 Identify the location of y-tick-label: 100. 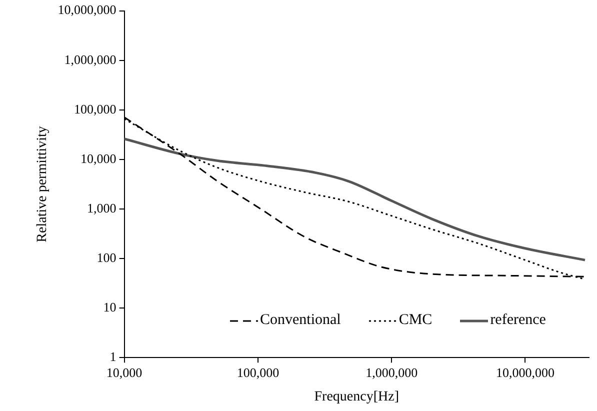
(106, 257).